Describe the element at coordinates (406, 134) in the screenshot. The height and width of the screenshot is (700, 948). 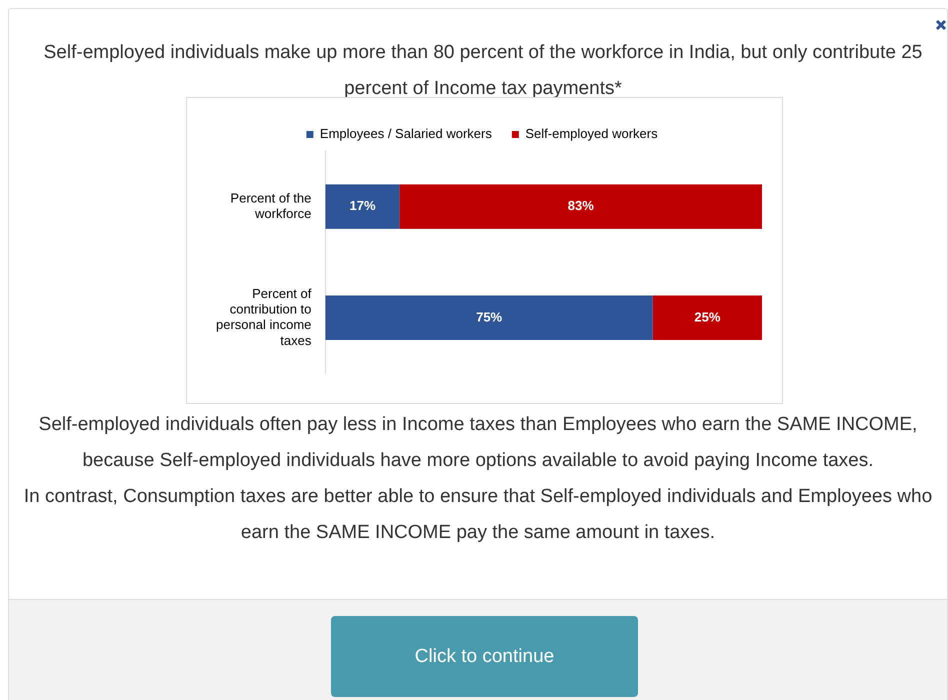
I see `legend-label: Employees / Salaried workers` at that location.